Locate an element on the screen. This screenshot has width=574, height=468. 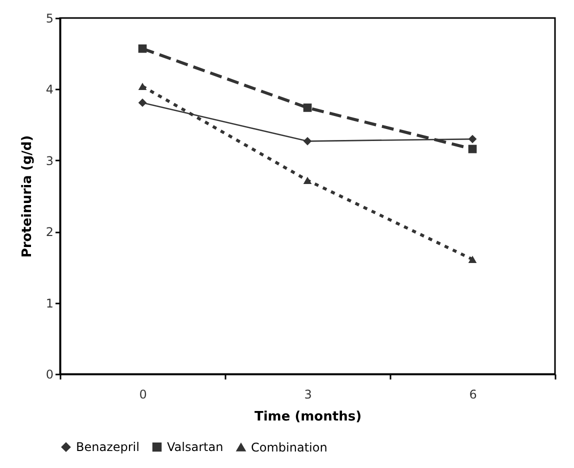
y-tick-label: 1 is located at coordinates (50, 303).